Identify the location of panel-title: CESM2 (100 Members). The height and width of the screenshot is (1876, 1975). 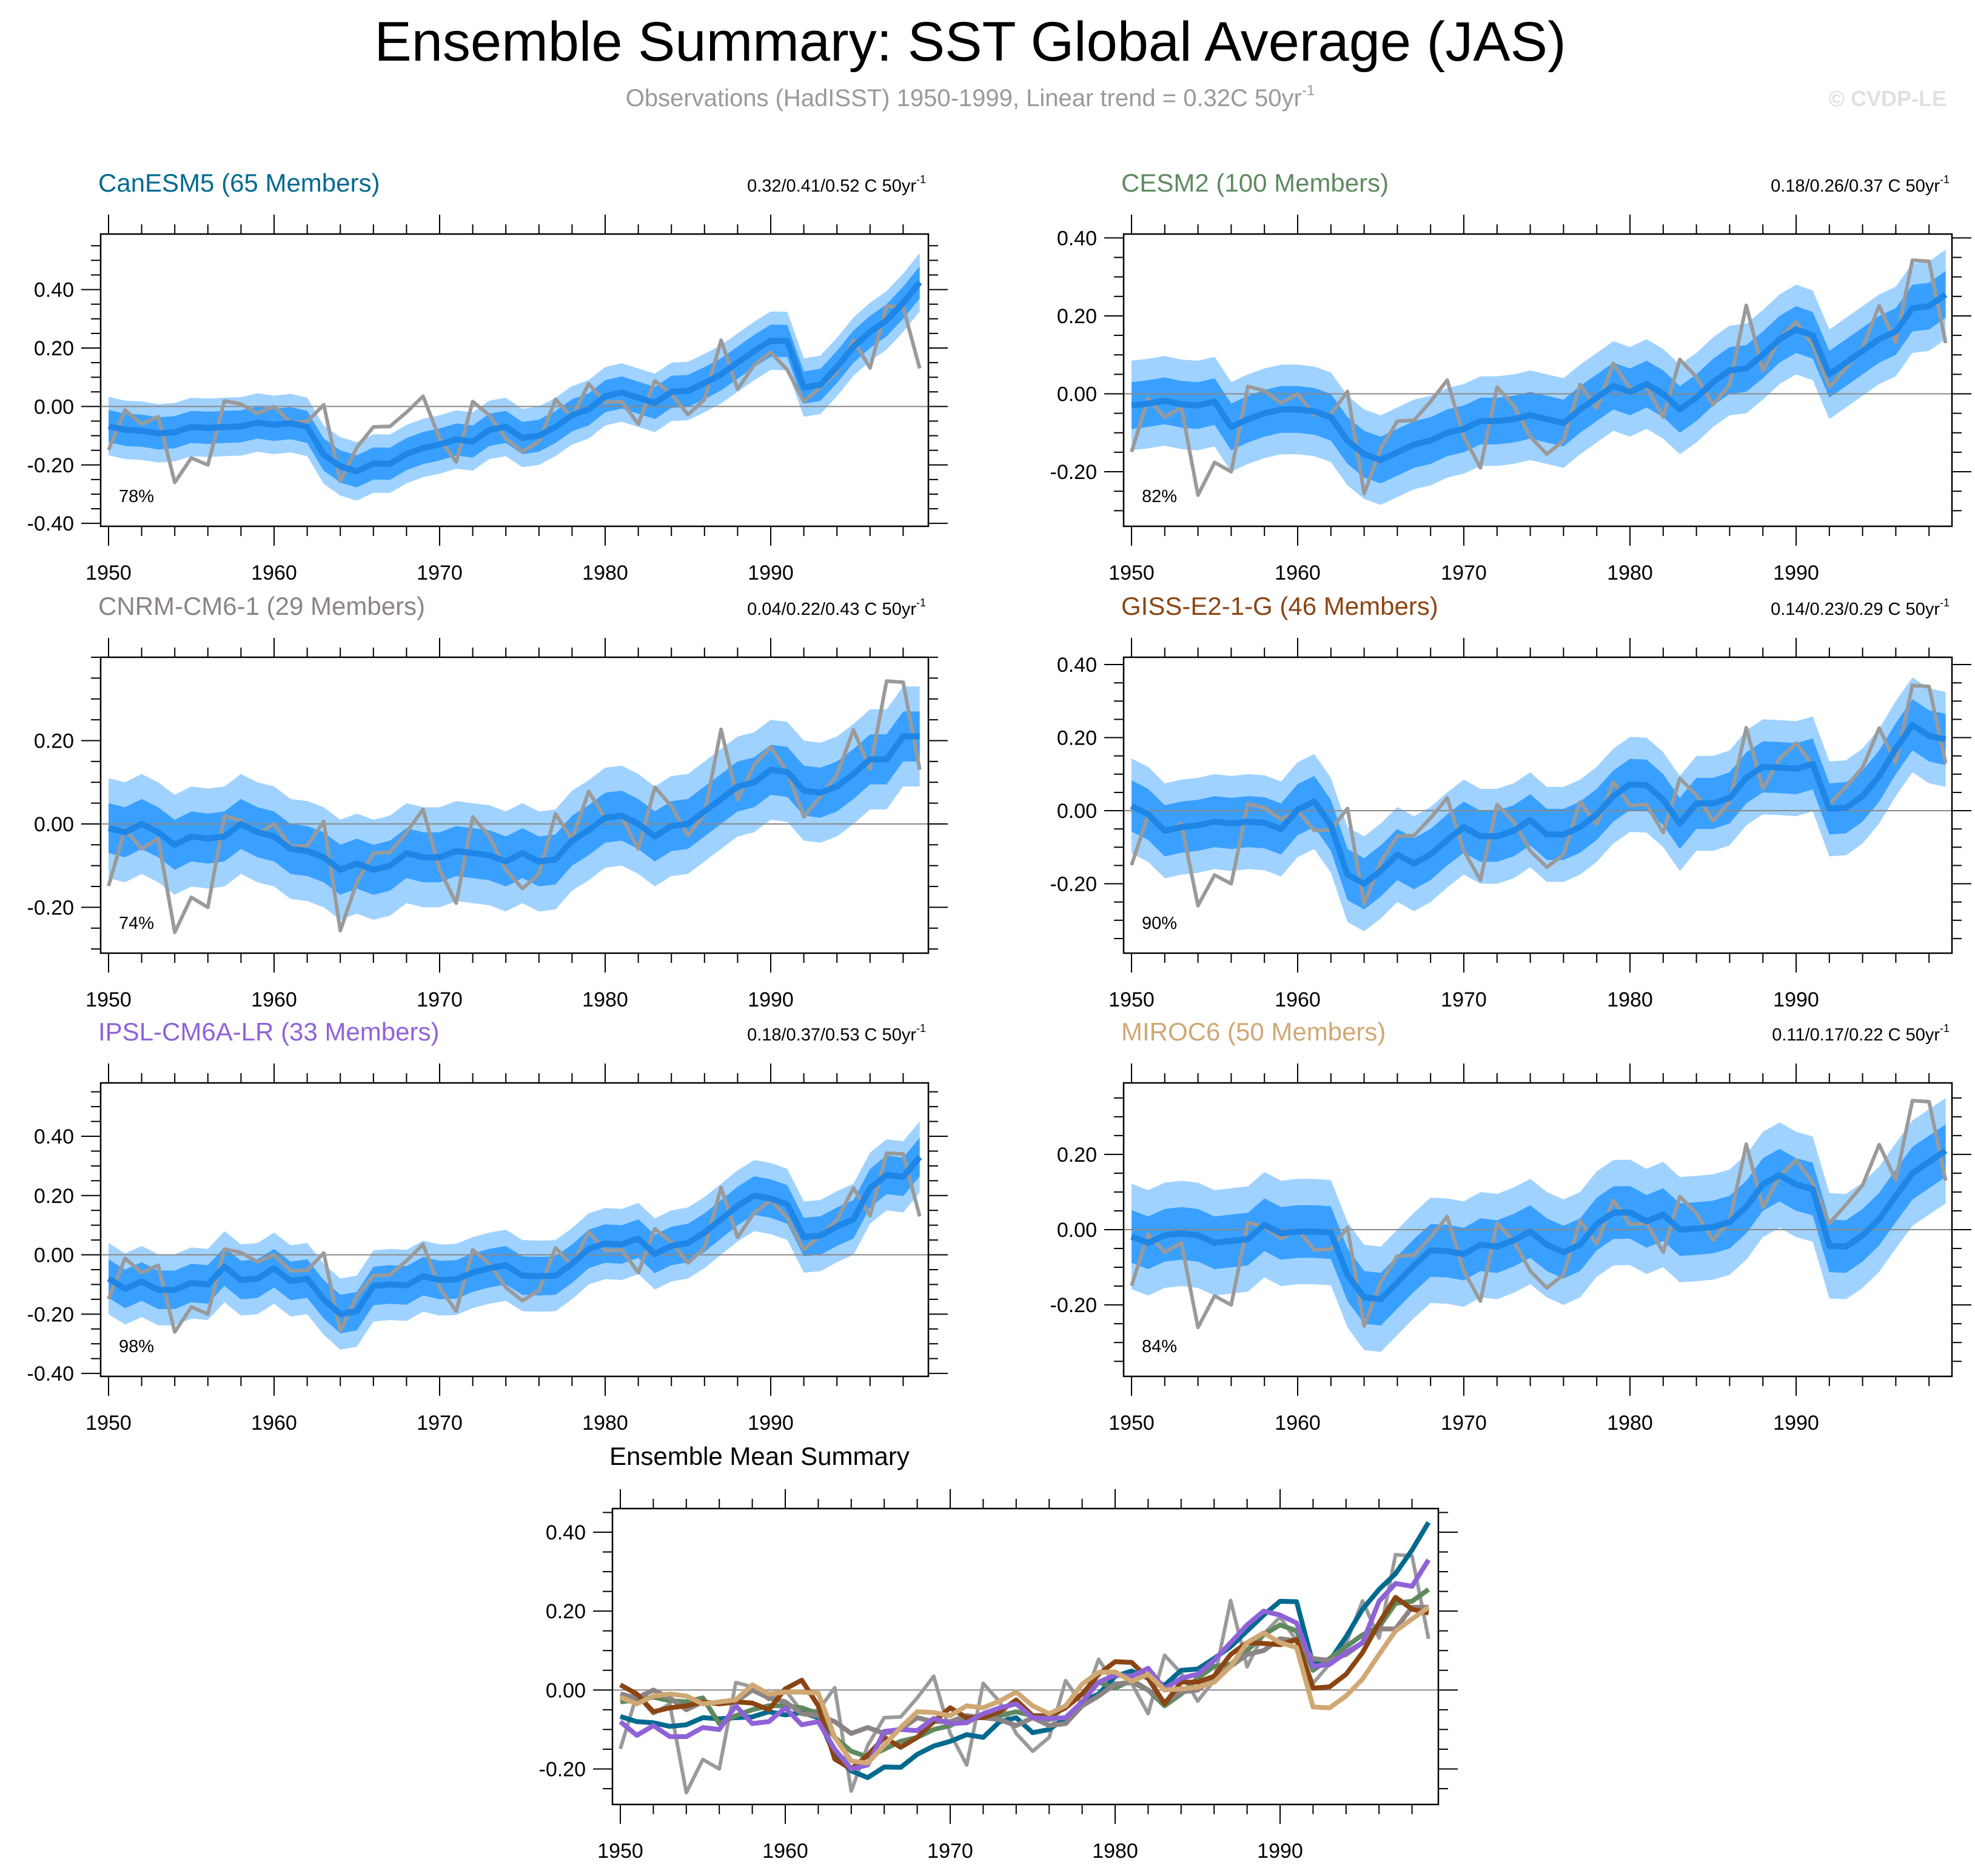
(1255, 183).